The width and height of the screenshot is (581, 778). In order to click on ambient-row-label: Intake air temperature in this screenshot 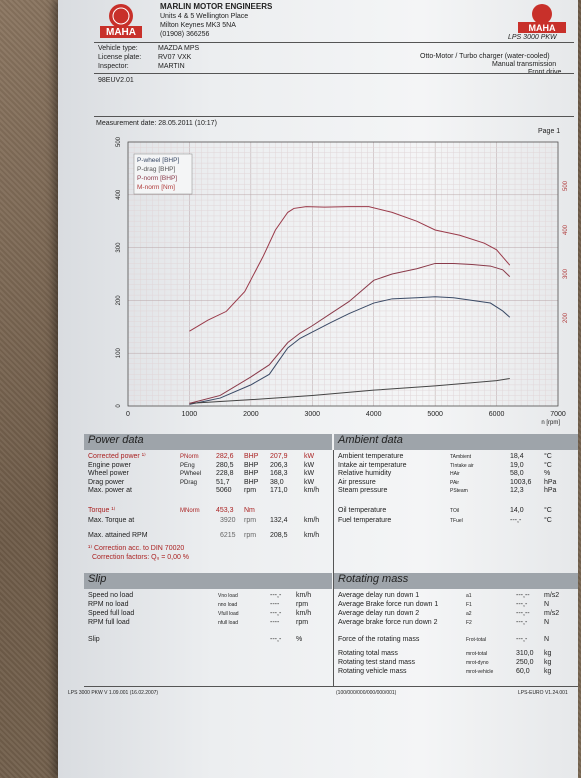, I will do `click(372, 465)`.